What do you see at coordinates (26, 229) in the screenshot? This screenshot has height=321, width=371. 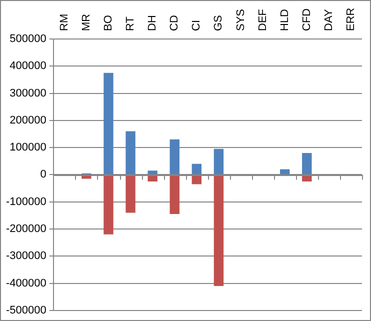 I see `y-tick-label: -200000` at bounding box center [26, 229].